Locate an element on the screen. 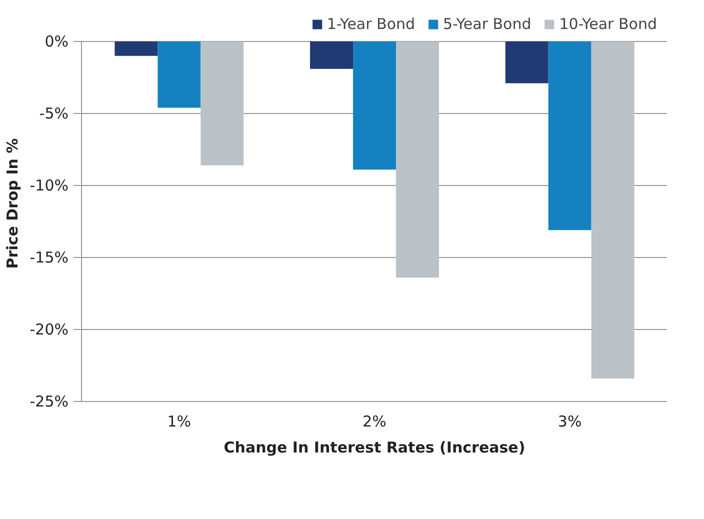  x-tick-label: 2% is located at coordinates (374, 421).